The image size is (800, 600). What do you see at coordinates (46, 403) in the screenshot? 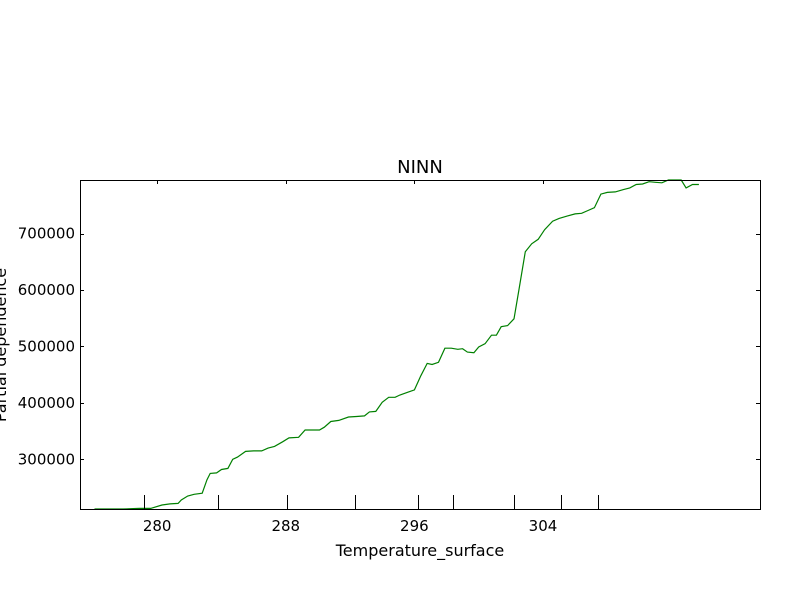
I see `y-tick-label: 400000` at bounding box center [46, 403].